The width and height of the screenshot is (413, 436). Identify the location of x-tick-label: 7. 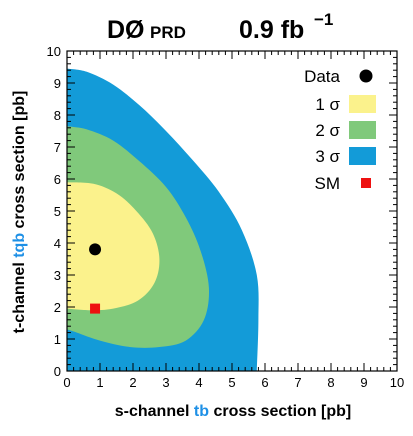
(297, 382).